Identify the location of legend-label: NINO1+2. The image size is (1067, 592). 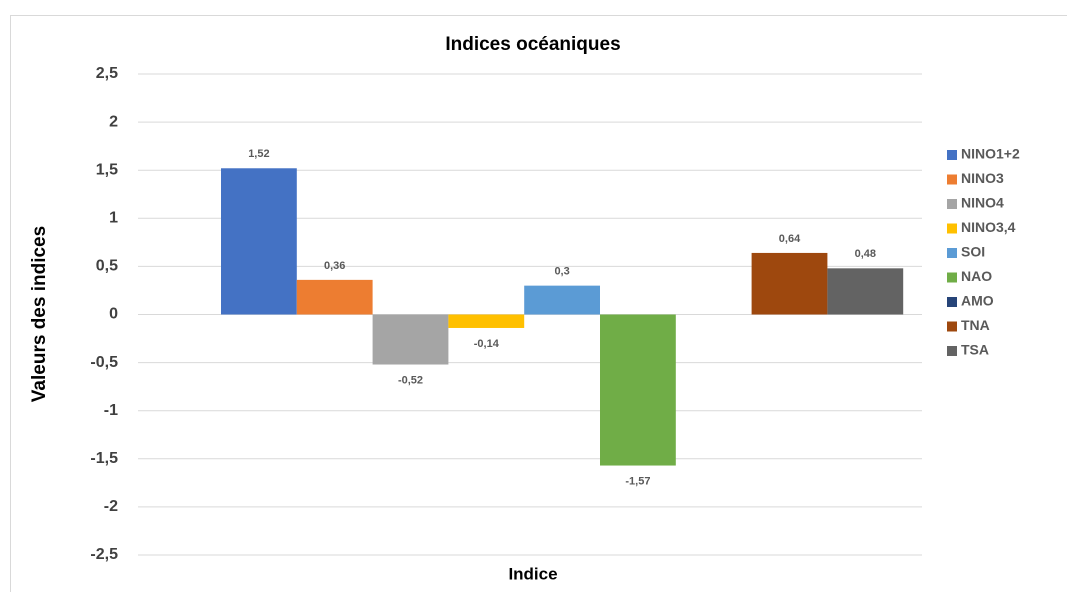
(990, 154).